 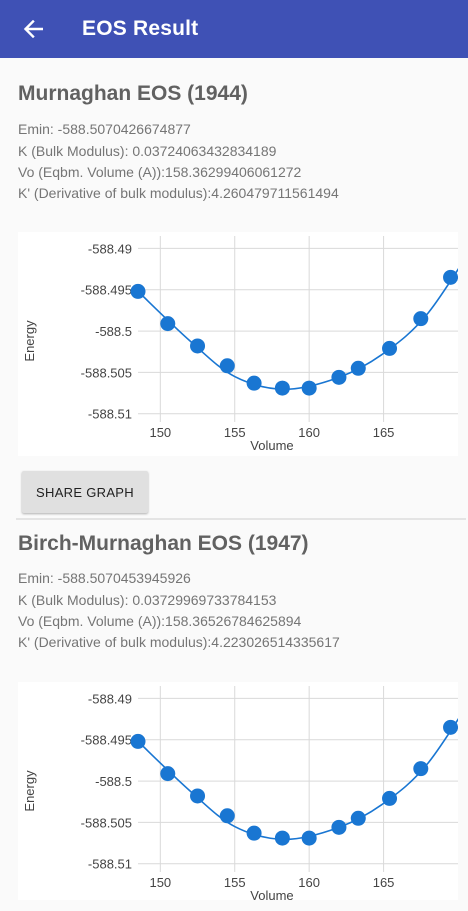 What do you see at coordinates (85, 492) in the screenshot?
I see `share-graph-button: SHARE GRAPH` at bounding box center [85, 492].